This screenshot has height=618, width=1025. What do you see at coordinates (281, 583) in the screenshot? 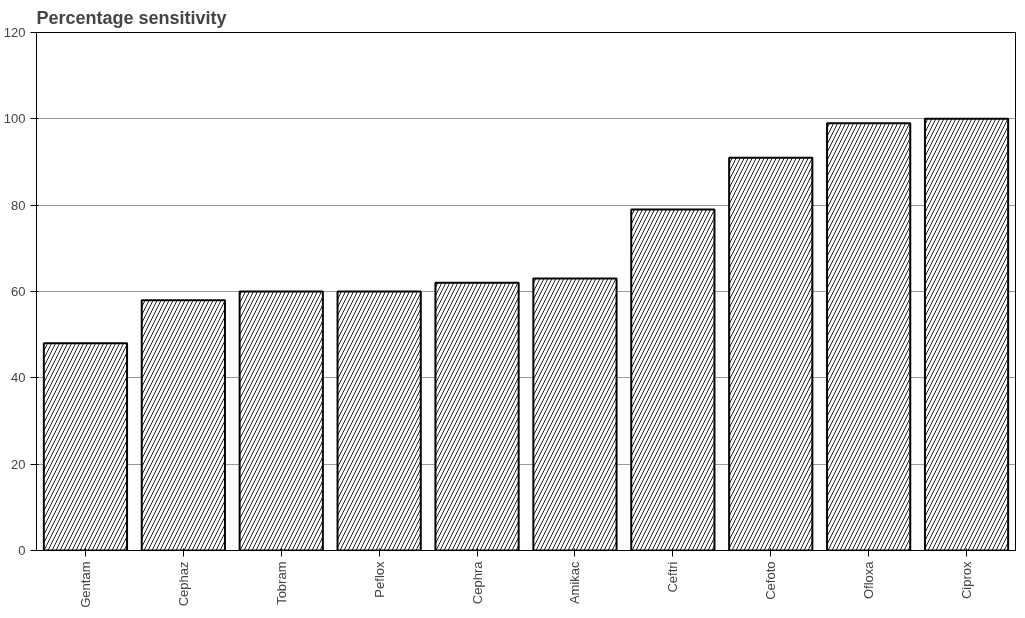
I see `x-tick-label: Tobram` at bounding box center [281, 583].